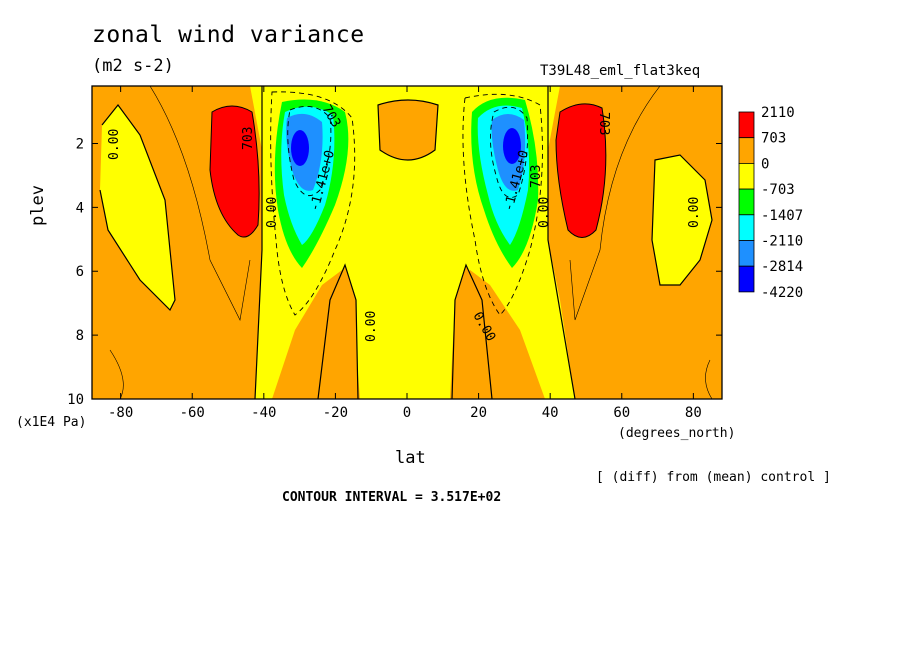 The image size is (904, 654). I want to click on x-tick-label: -60, so click(192, 413).